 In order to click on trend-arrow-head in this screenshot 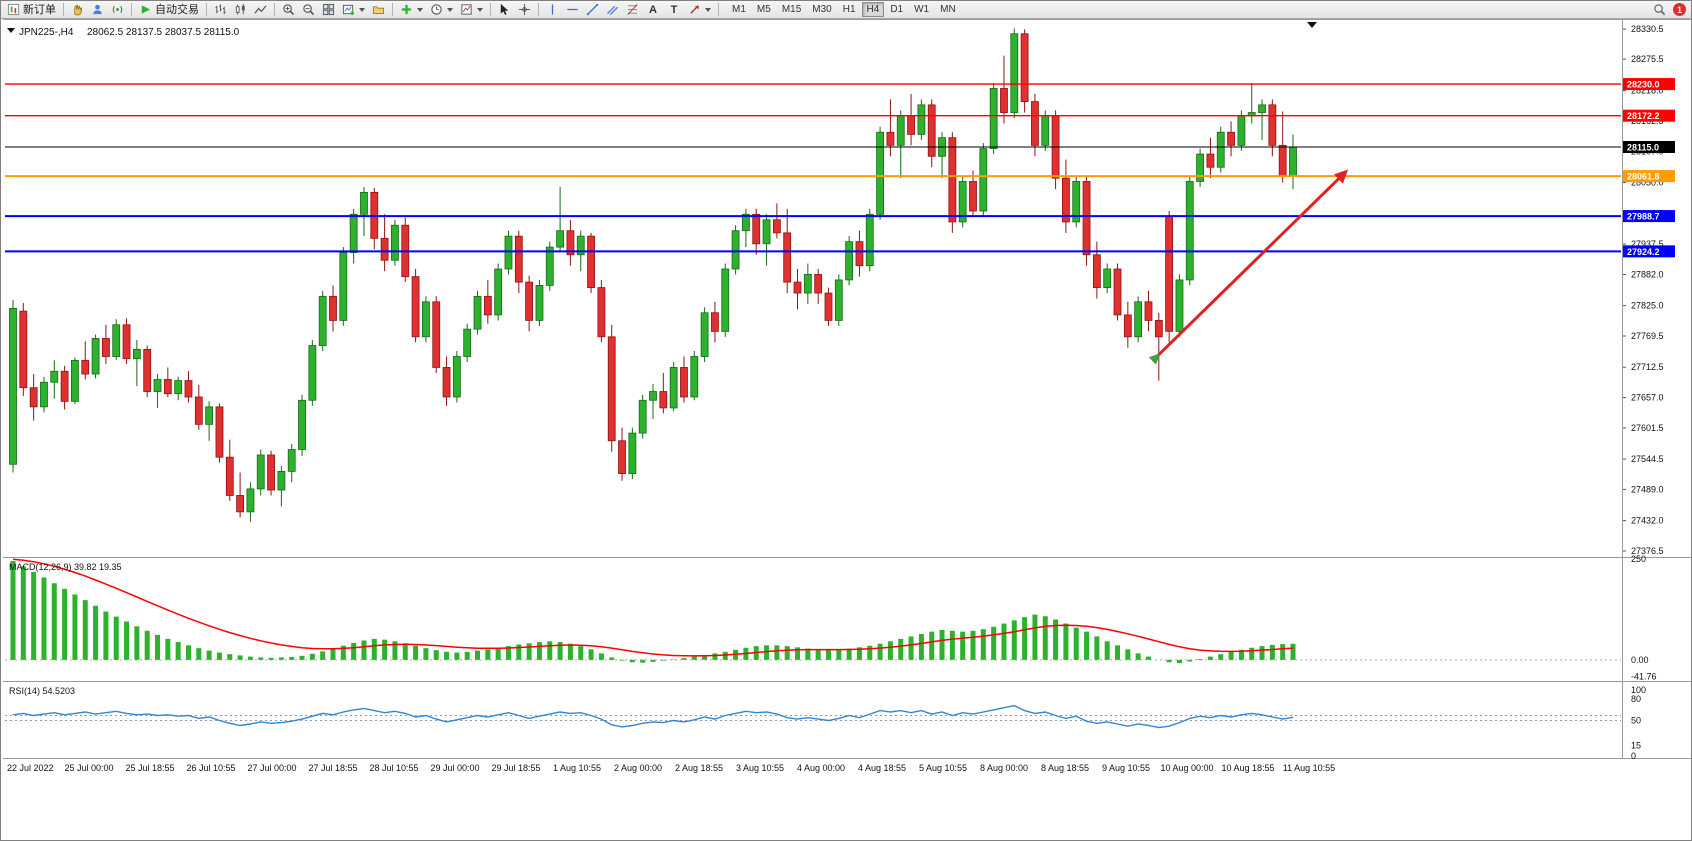, I will do `click(1341, 176)`.